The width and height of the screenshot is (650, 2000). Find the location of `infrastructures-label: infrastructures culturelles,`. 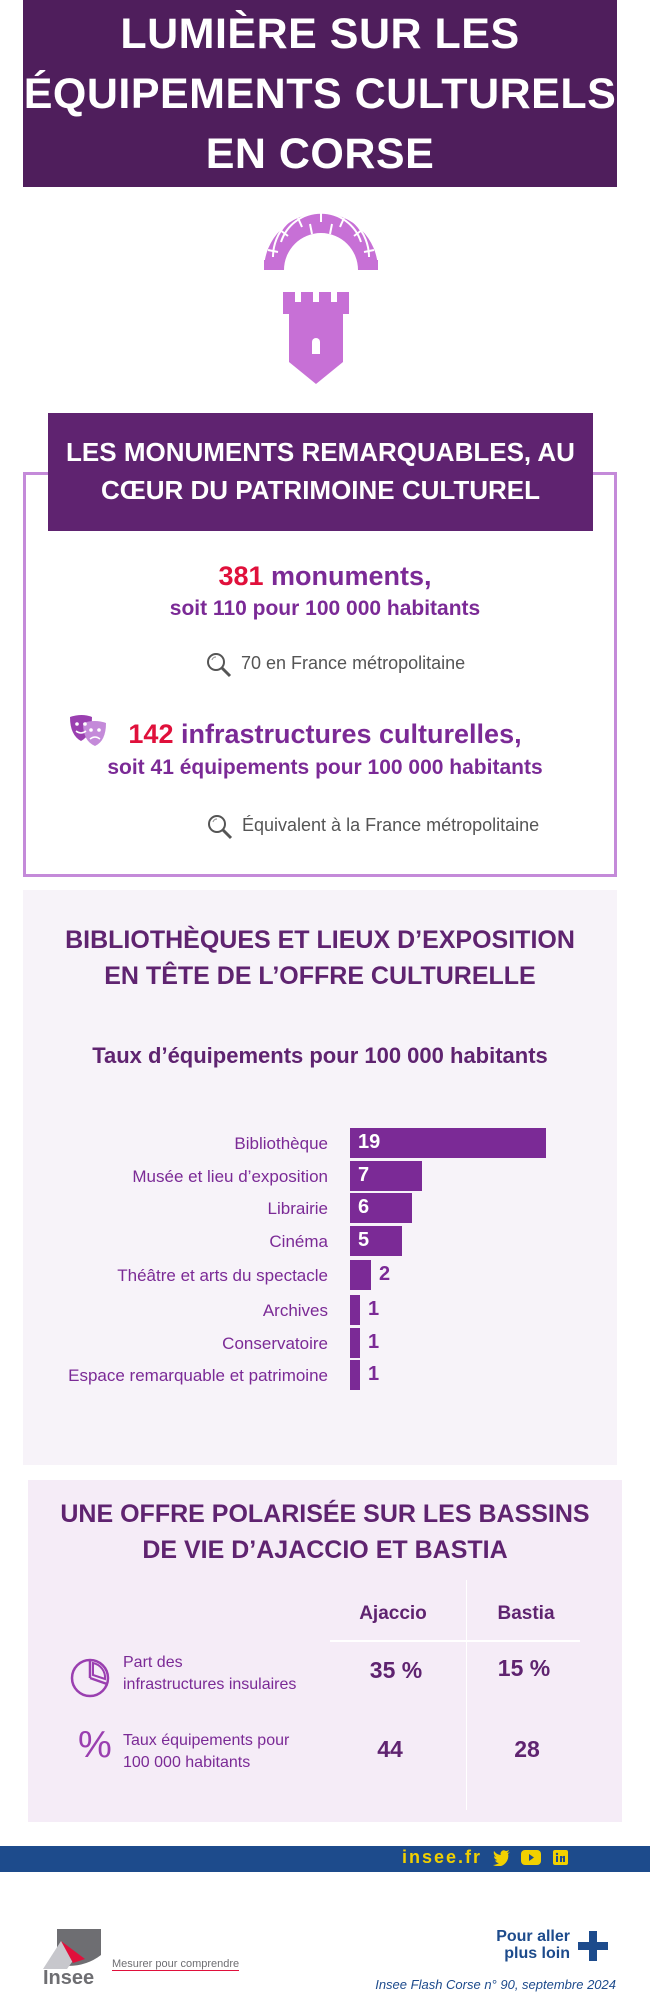

infrastructures-label: infrastructures culturelles, is located at coordinates (347, 734).